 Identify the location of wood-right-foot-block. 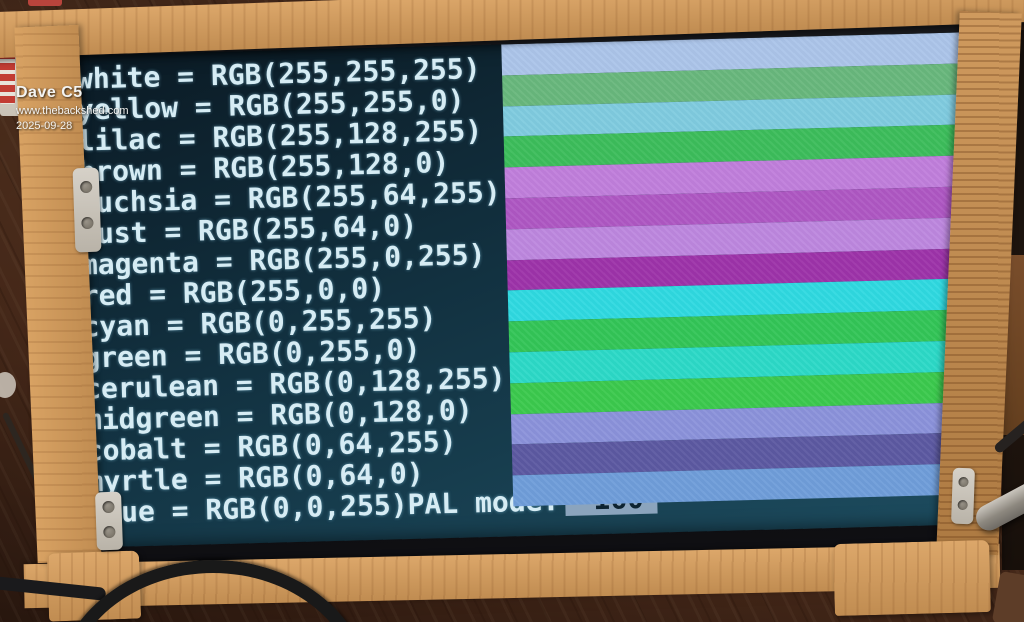
(912, 578).